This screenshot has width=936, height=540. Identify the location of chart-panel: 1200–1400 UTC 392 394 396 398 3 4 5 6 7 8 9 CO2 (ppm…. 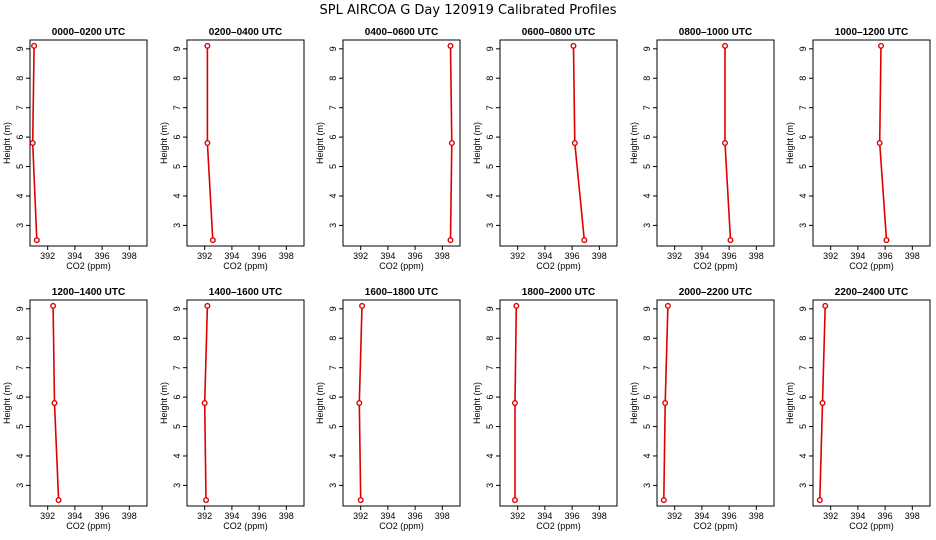
(75, 409).